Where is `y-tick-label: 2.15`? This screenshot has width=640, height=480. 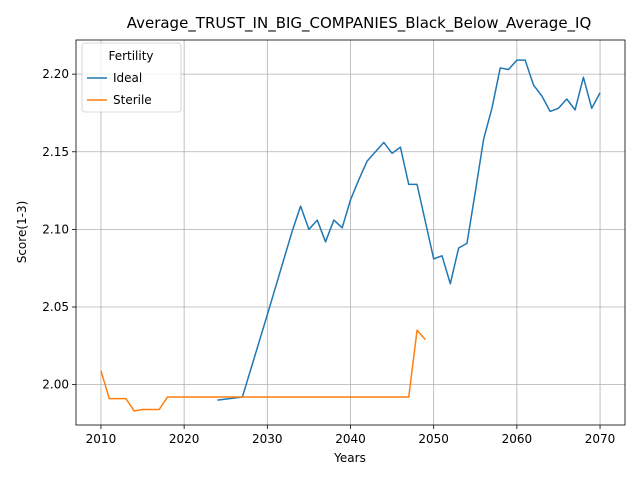 y-tick-label: 2.15 is located at coordinates (55, 152).